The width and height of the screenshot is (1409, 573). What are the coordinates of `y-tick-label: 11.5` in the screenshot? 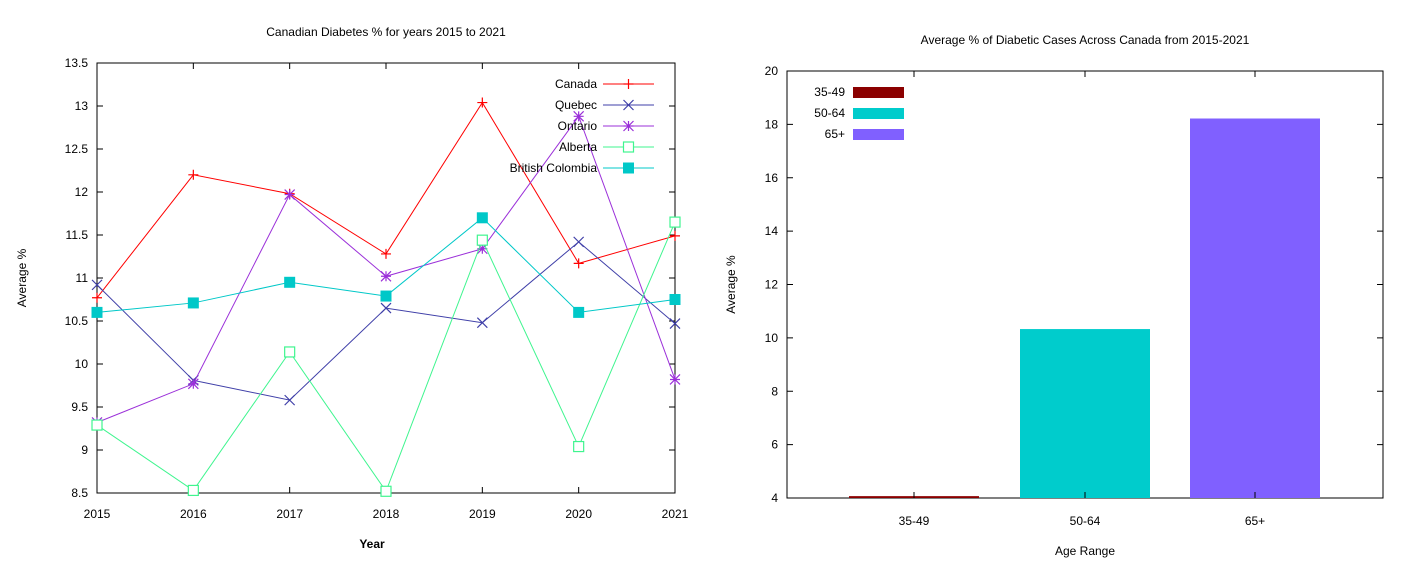 It's located at (77, 235).